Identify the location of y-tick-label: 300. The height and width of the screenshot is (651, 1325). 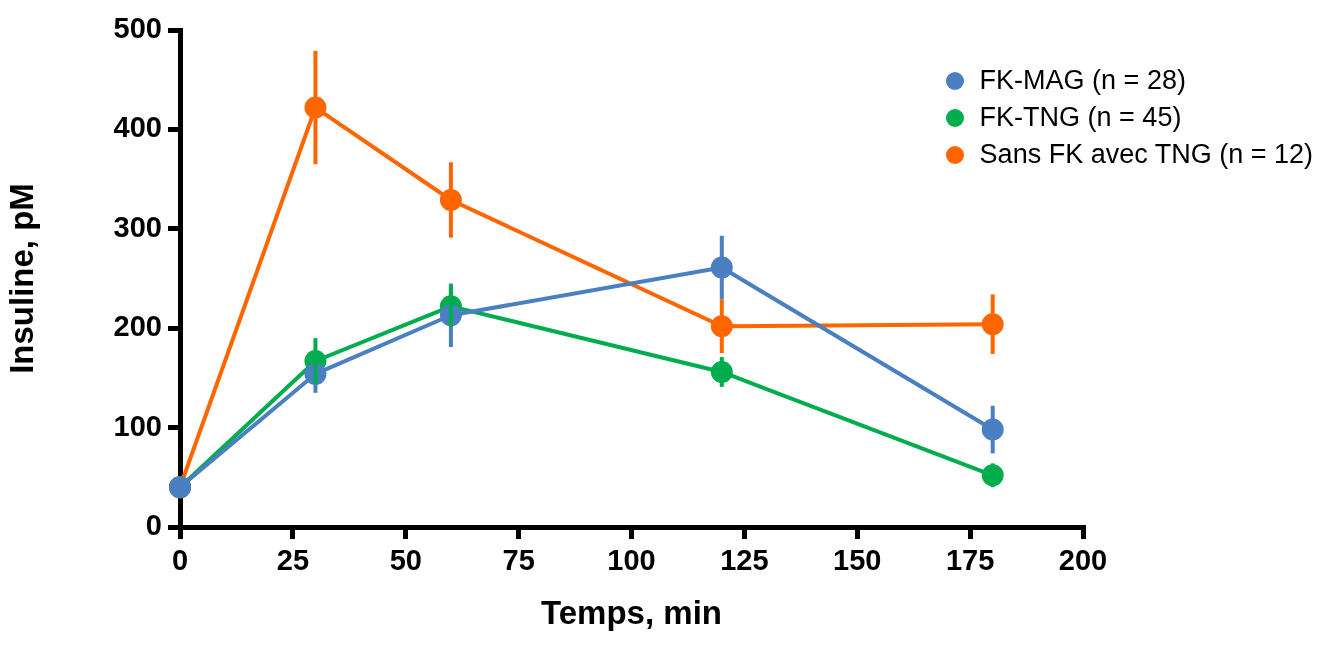
(137, 226).